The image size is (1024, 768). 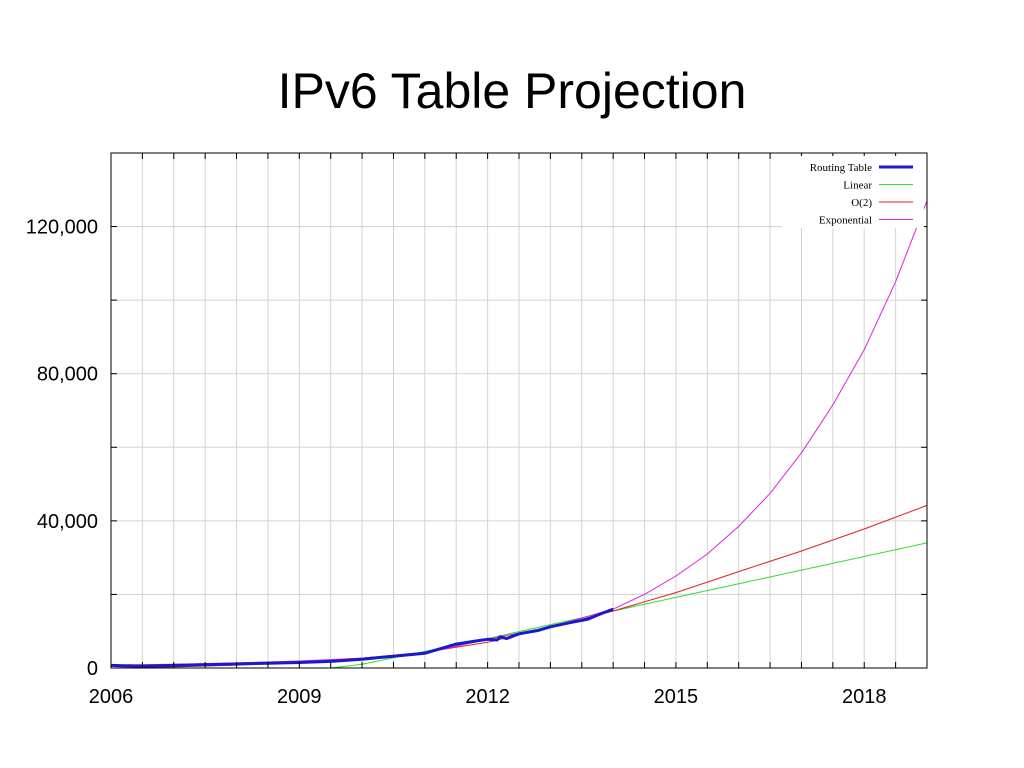 What do you see at coordinates (67, 522) in the screenshot?
I see `y-tick-label: 40,000` at bounding box center [67, 522].